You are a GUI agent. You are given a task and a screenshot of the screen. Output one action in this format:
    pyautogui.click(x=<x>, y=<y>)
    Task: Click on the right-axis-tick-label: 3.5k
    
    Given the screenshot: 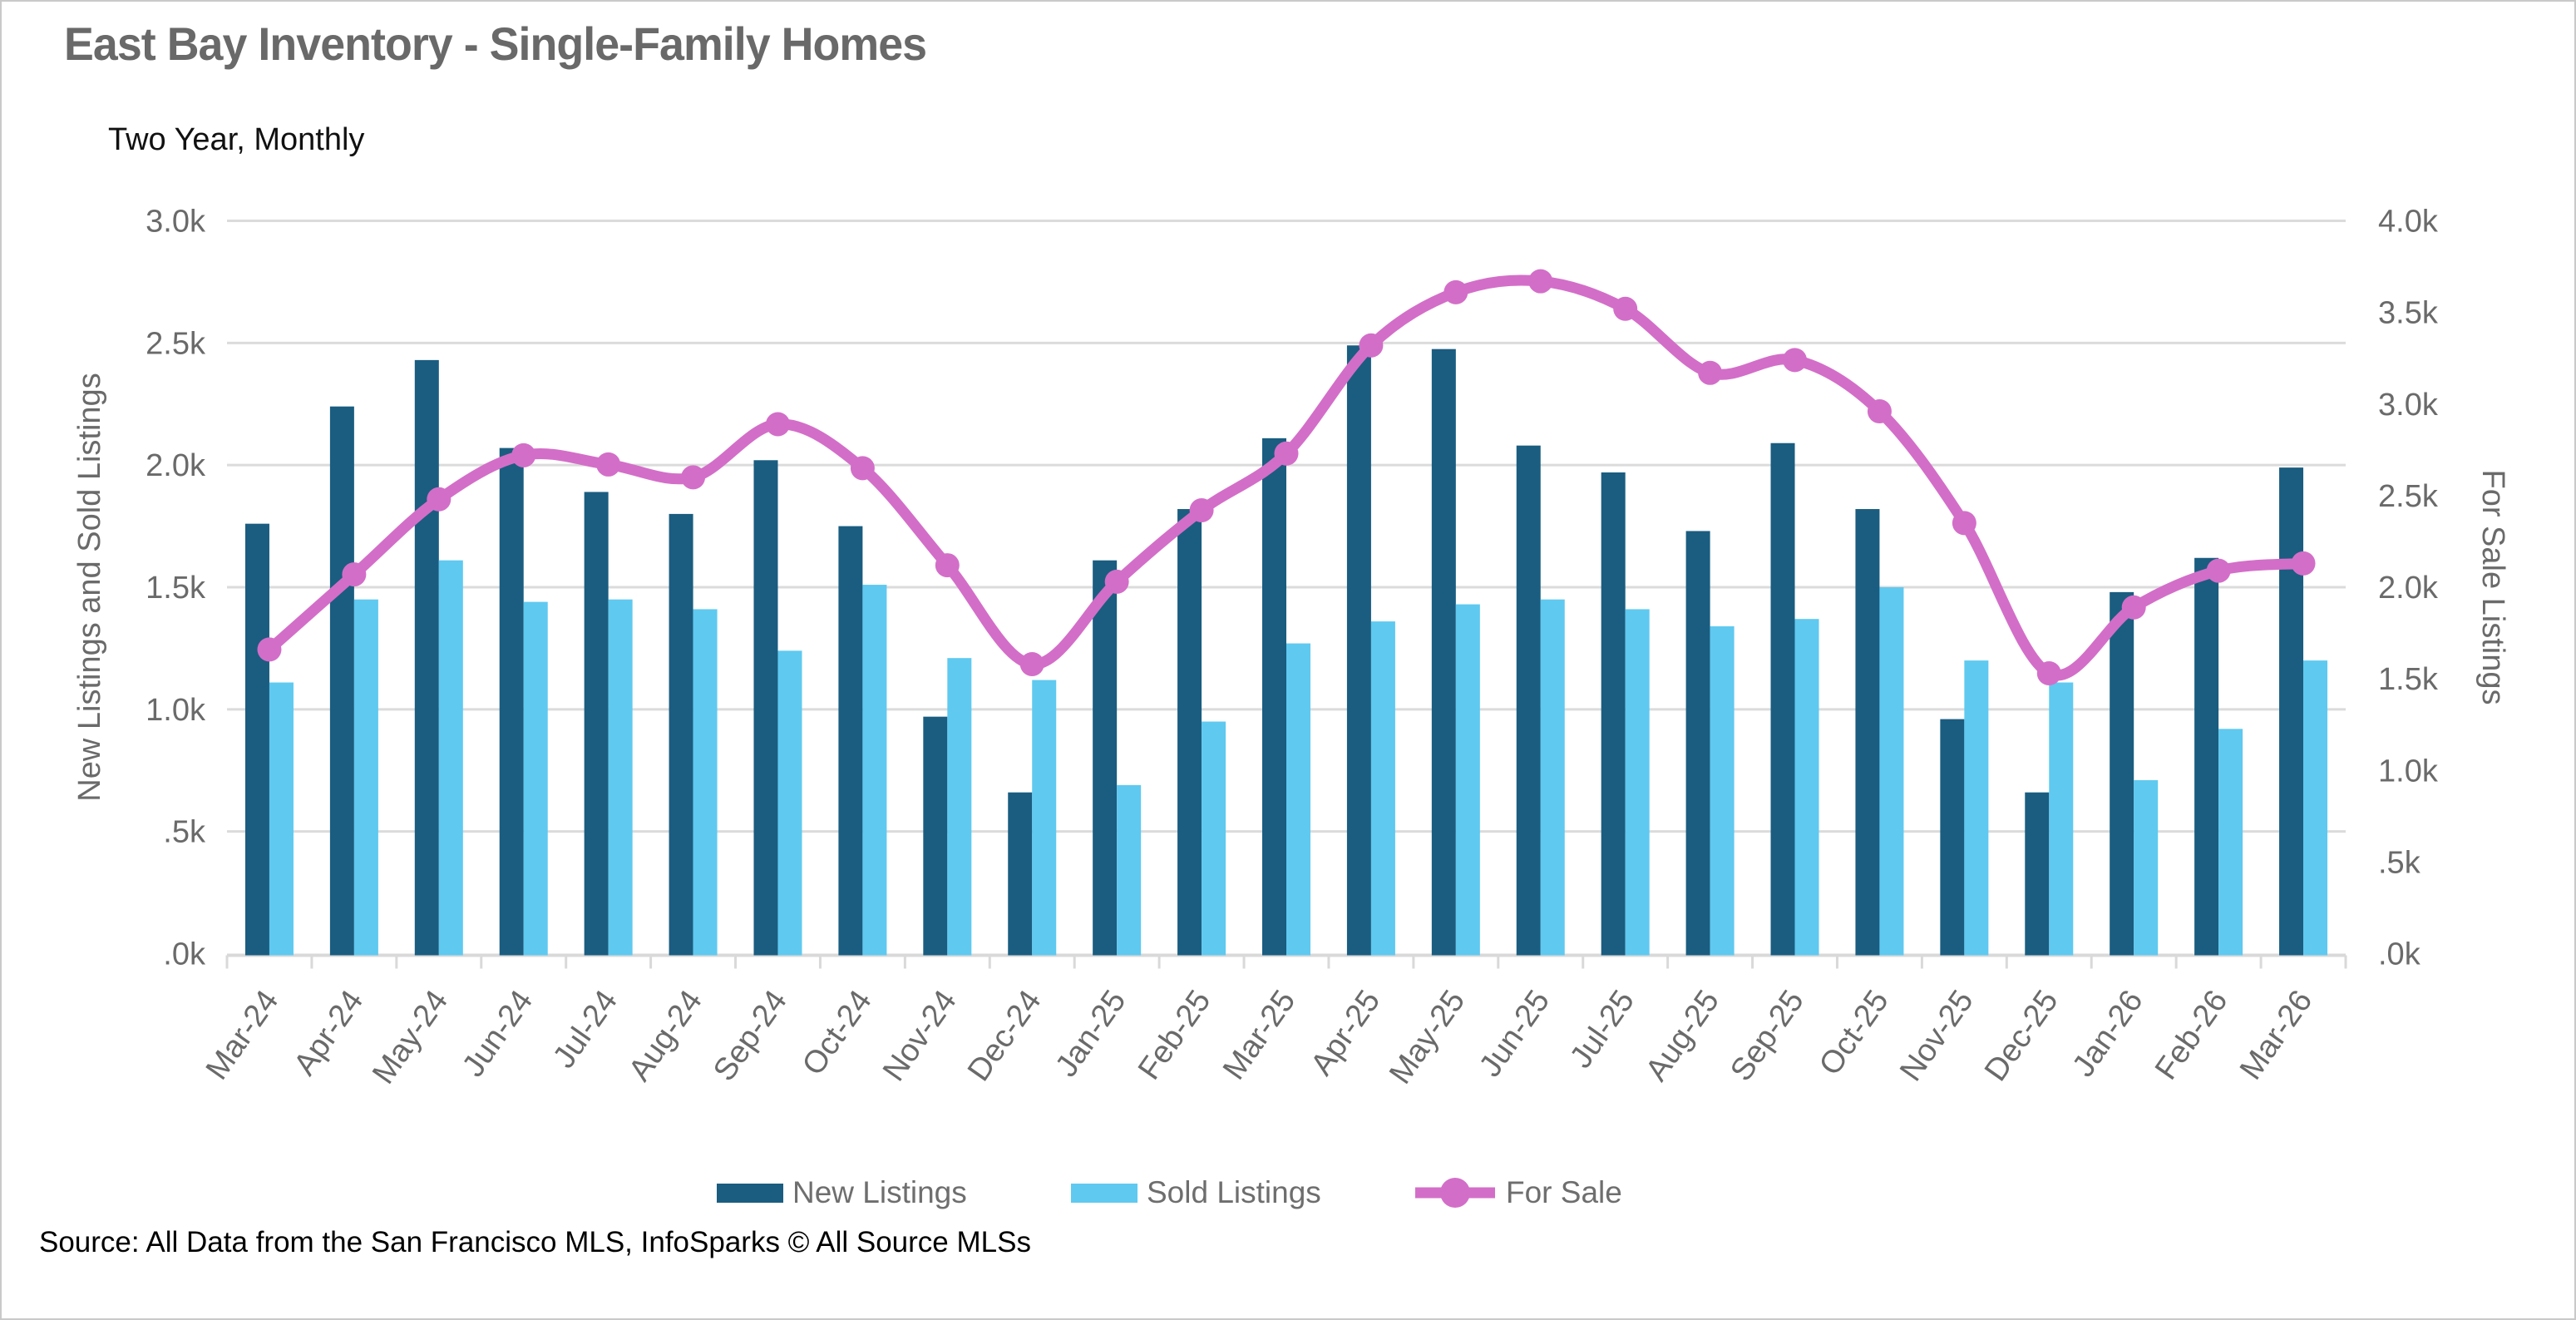 What is the action you would take?
    pyautogui.click(x=2408, y=313)
    